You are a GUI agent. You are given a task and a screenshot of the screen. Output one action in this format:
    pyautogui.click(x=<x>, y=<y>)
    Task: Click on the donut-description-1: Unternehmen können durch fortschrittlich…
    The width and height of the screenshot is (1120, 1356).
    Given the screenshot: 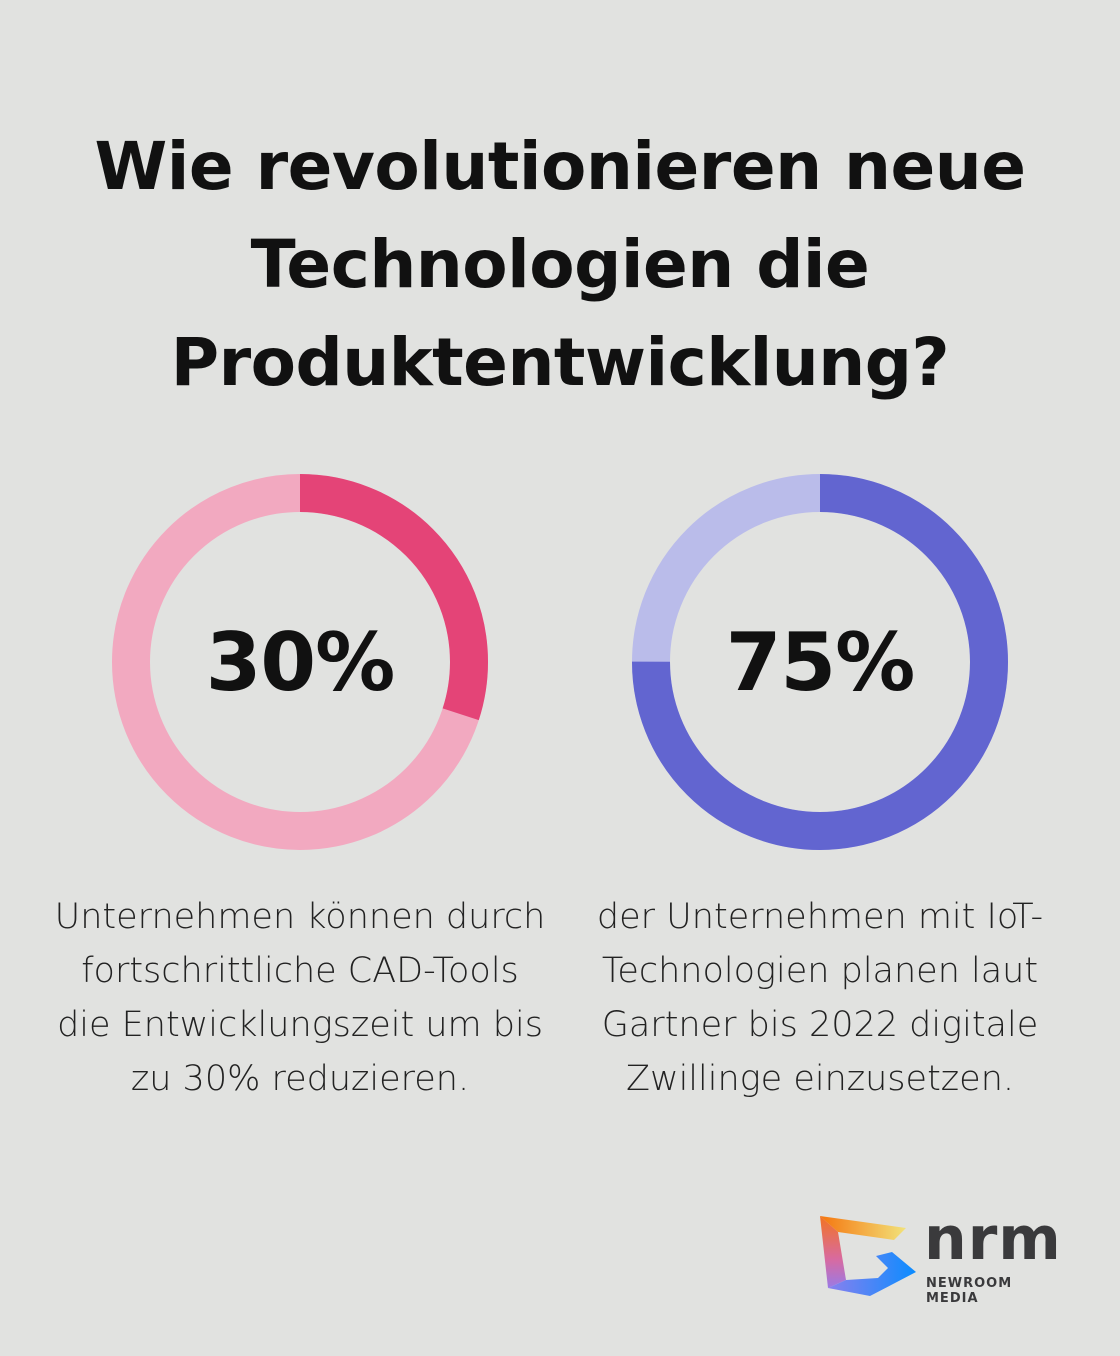 What is the action you would take?
    pyautogui.click(x=300, y=998)
    